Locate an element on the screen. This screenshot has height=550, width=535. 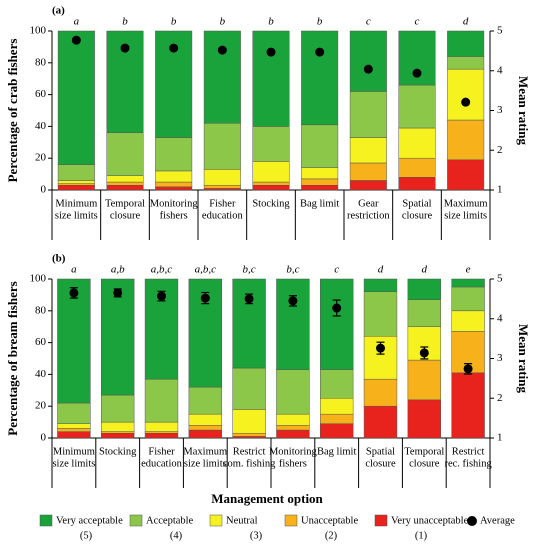
x-tick-label: Maximum is located at coordinates (205, 451).